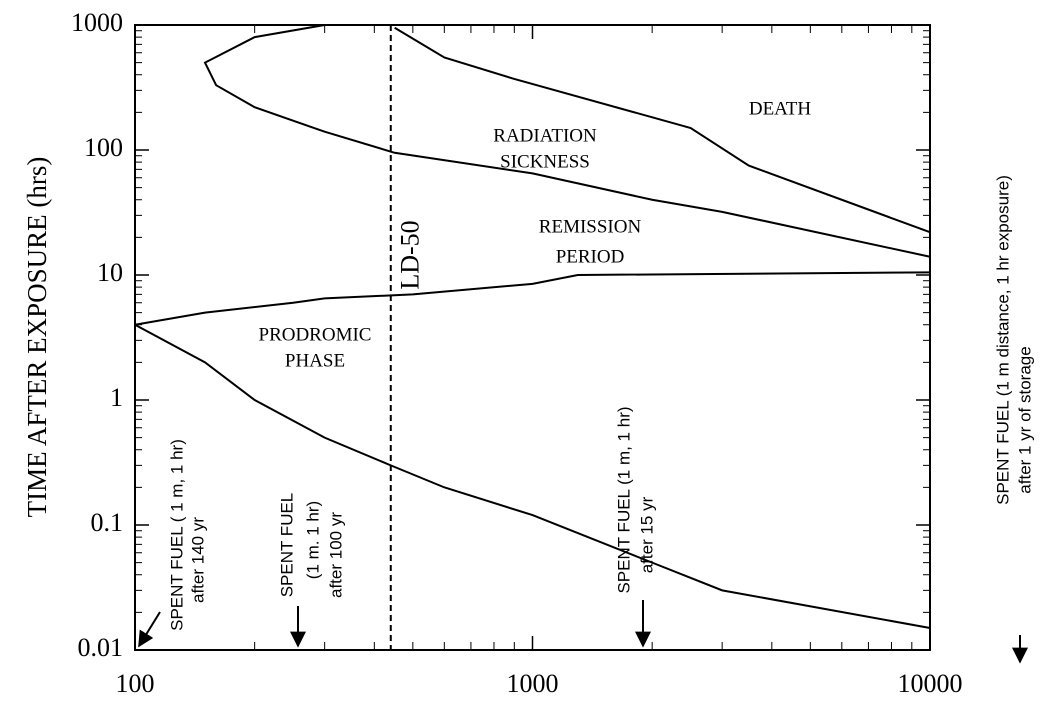 This screenshot has width=1044, height=706. What do you see at coordinates (780, 108) in the screenshot?
I see `annotation: DEATH` at bounding box center [780, 108].